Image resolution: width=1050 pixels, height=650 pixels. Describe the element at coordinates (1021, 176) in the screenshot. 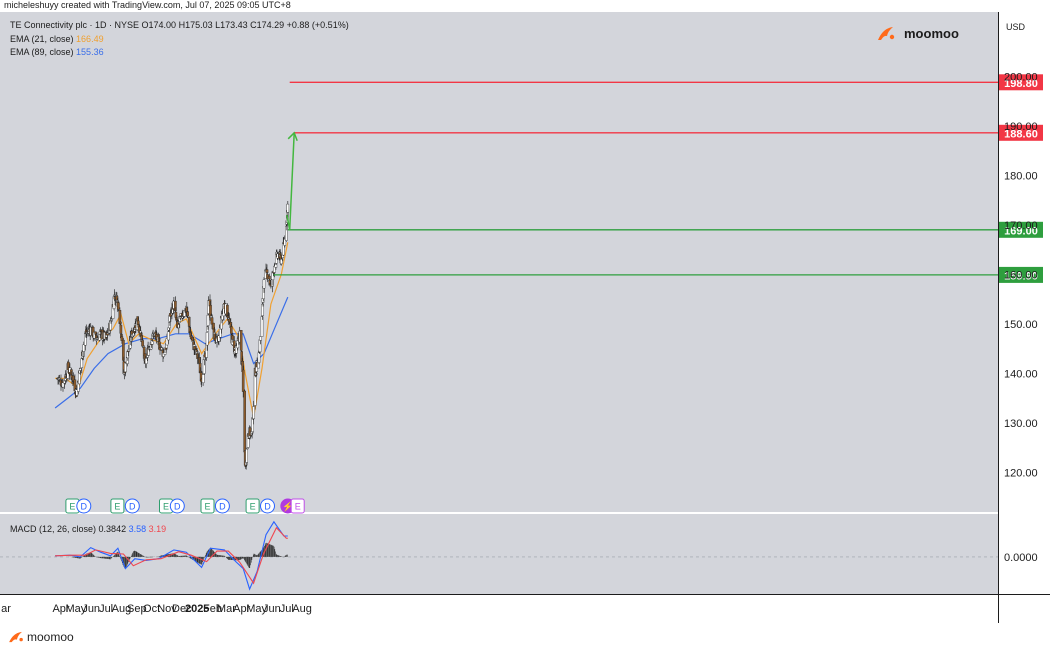

I see `price-tick-label: 180.00` at that location.